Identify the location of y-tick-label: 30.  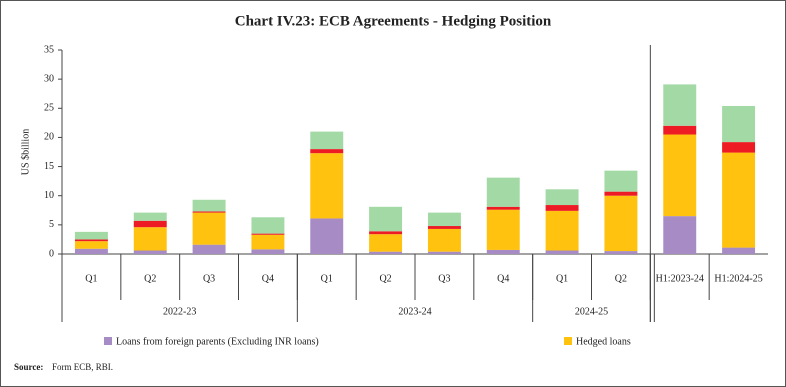
(49, 78).